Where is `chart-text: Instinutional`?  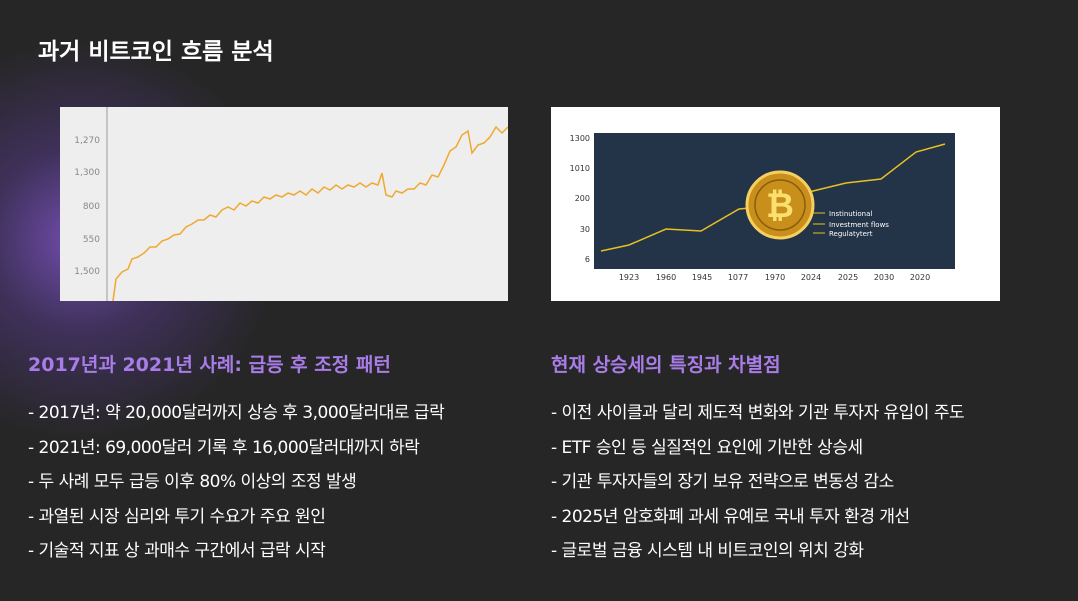
chart-text: Instinutional is located at coordinates (850, 214).